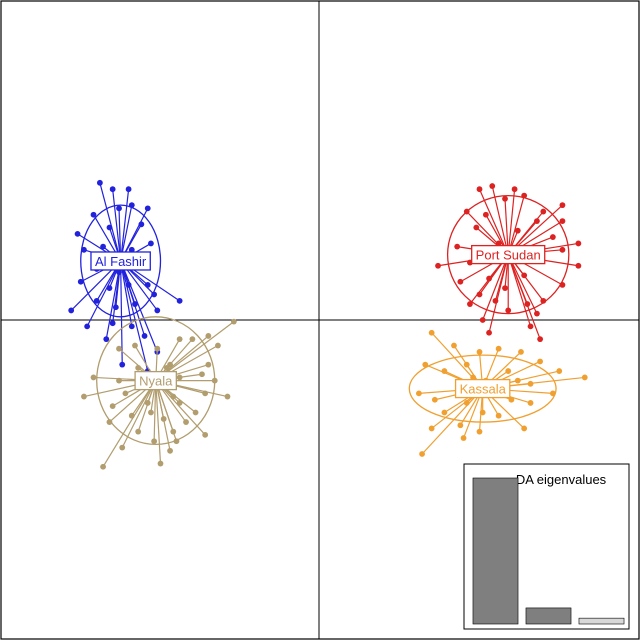  I want to click on segment-kassala, so click(452, 421).